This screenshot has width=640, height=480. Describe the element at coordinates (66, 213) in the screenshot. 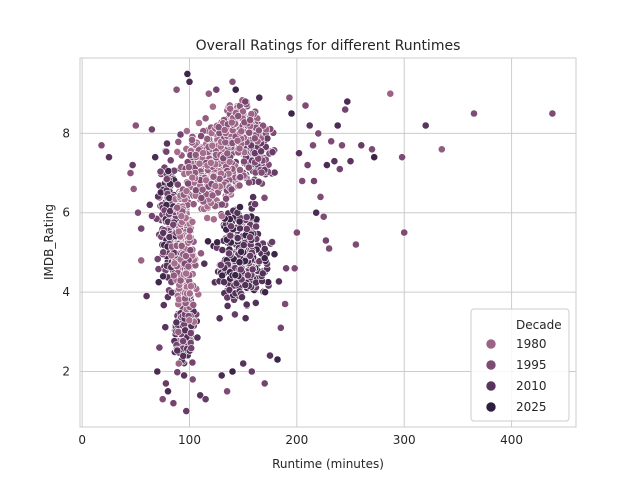

I see `y-tick-label: 6` at that location.